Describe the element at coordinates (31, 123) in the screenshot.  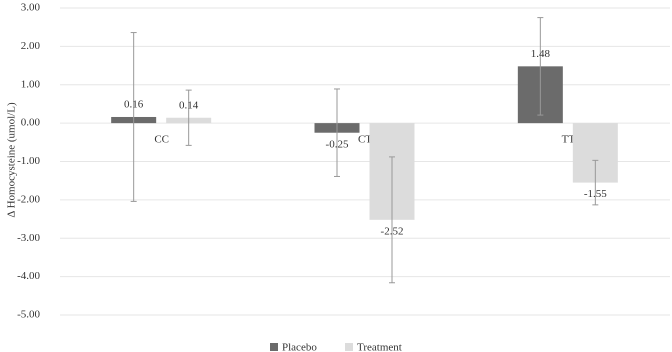
I see `y-tick-label: 0.00` at that location.